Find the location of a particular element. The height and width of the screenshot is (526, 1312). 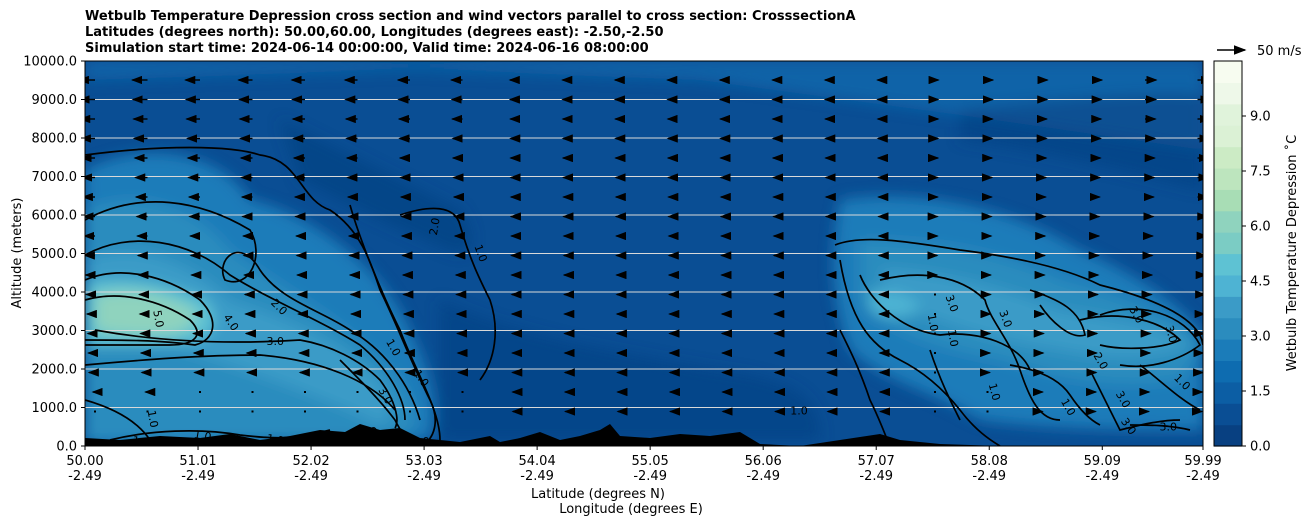

colorbar-tick-label: 4.5 is located at coordinates (1260, 282).